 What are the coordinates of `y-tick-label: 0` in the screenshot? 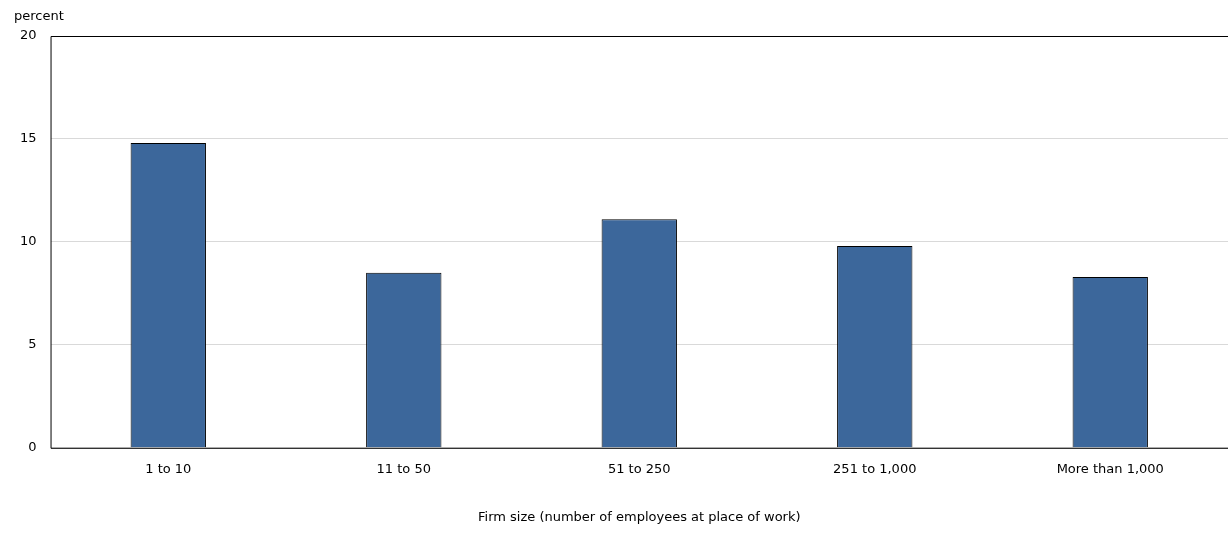 It's located at (32, 447).